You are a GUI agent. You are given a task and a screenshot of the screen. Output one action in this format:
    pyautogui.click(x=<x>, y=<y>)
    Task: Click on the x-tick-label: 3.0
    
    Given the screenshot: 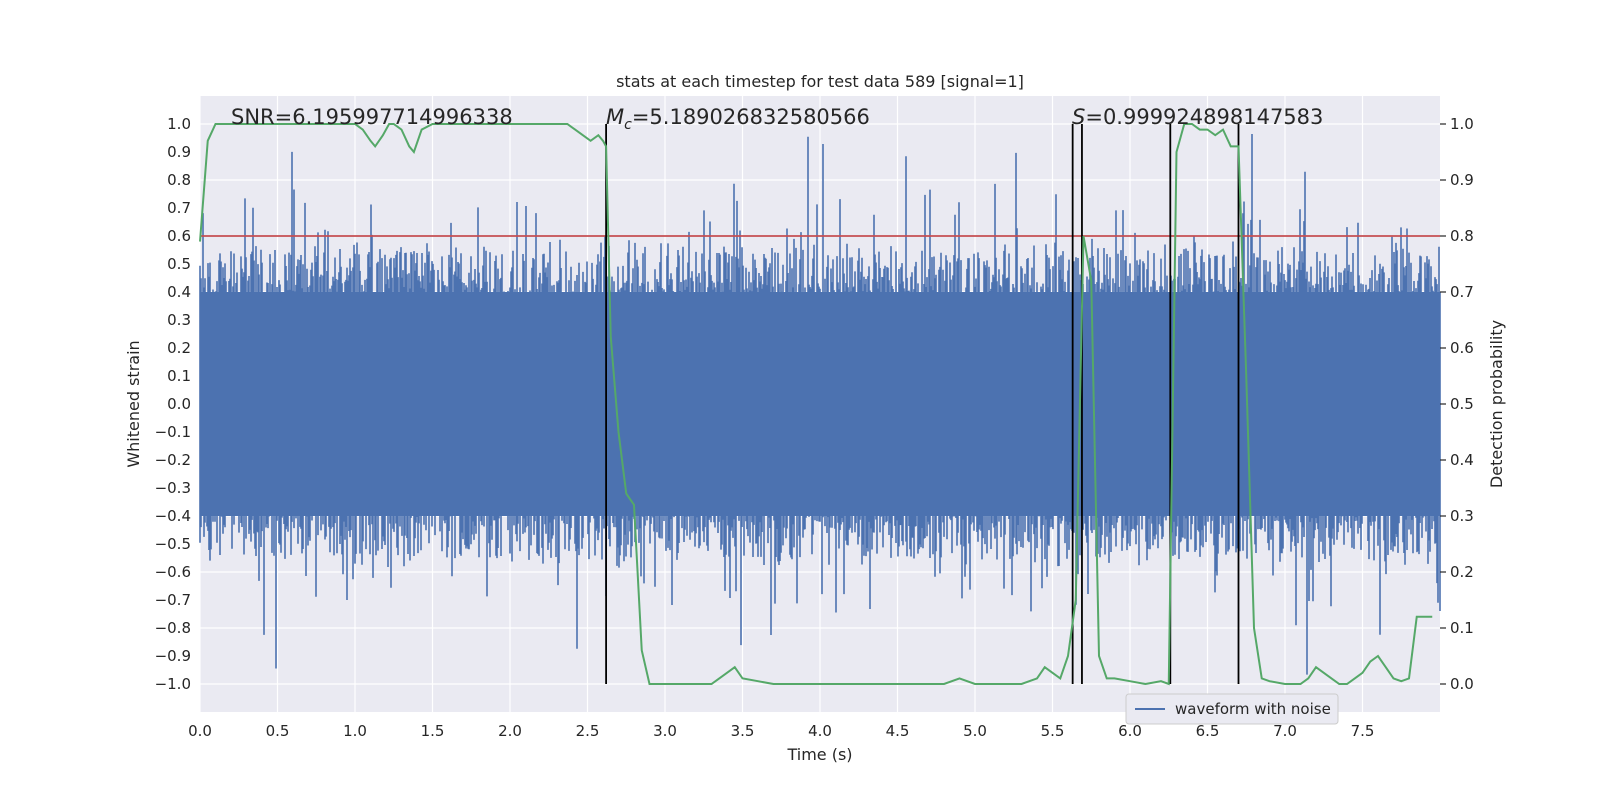 What is the action you would take?
    pyautogui.click(x=665, y=731)
    